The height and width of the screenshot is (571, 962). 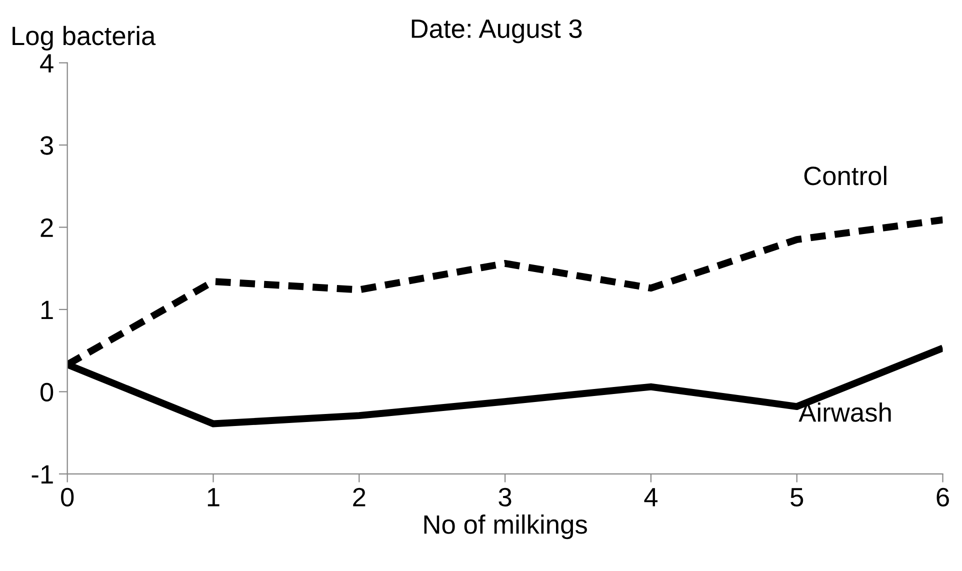 I want to click on y-tick-label: -1, so click(x=42, y=474).